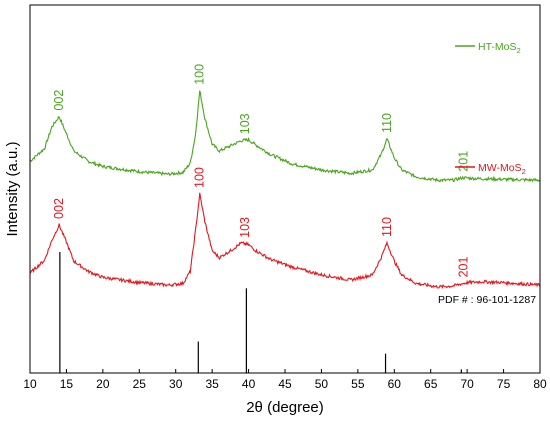 The height and width of the screenshot is (421, 550). I want to click on reference-label: PDF # : 96-101-1287, so click(487, 300).